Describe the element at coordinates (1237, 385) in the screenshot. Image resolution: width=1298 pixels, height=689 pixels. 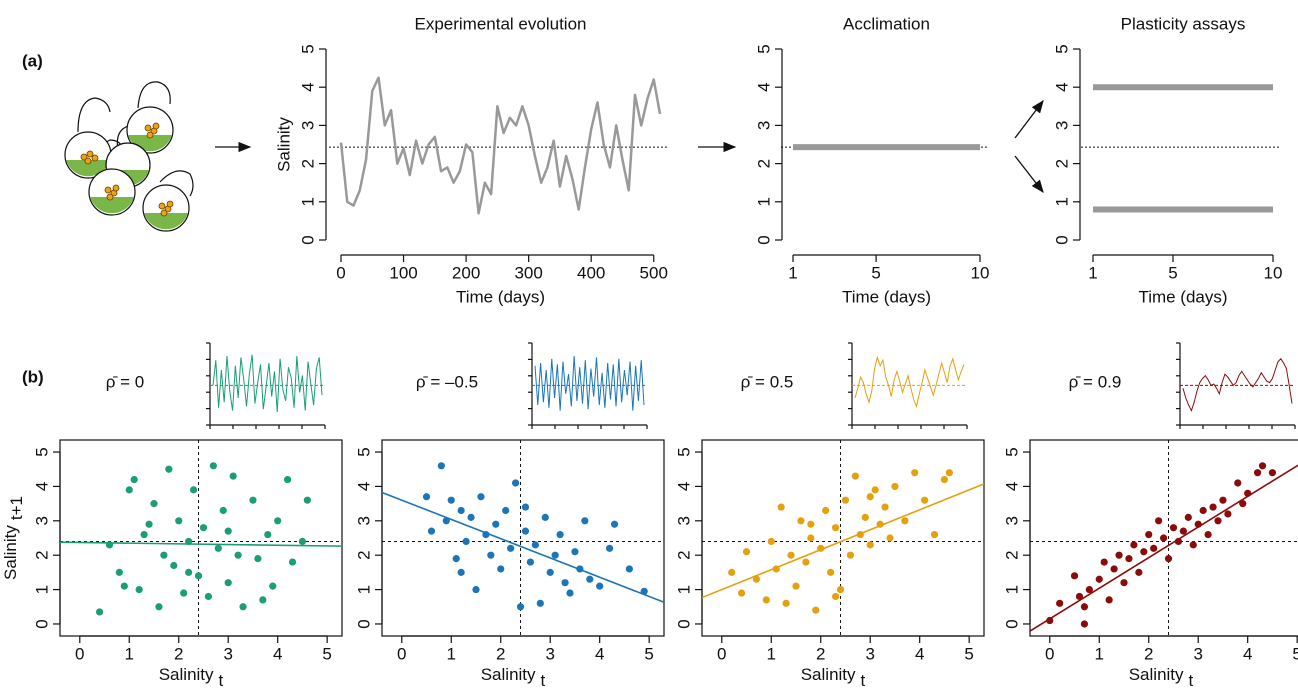
I see `inset-line` at that location.